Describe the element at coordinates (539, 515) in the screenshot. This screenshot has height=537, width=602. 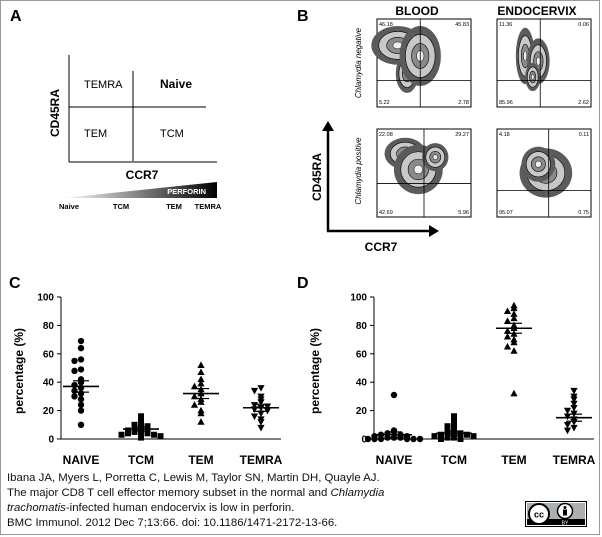
I see `cc-icon-text: cc` at that location.